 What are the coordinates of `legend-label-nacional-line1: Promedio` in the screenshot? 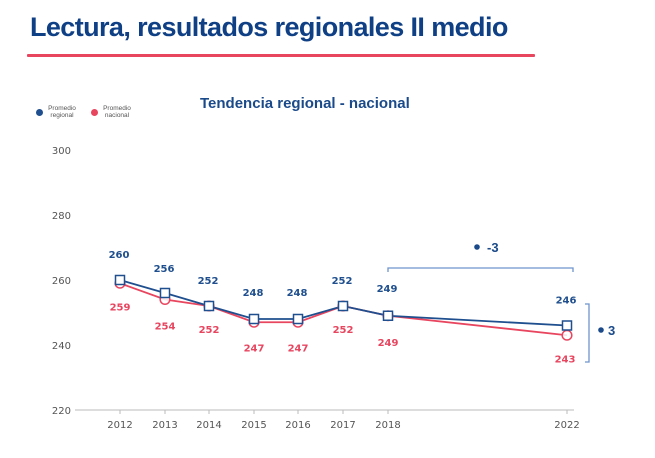 It's located at (117, 108).